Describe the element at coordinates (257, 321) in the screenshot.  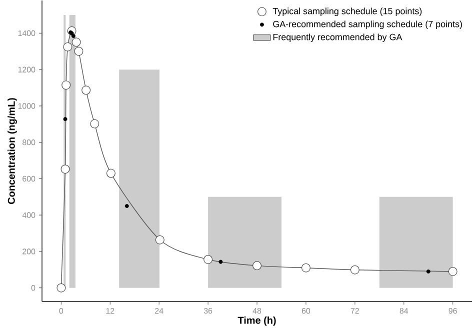
I see `x-axis-title: Time (h)` at that location.